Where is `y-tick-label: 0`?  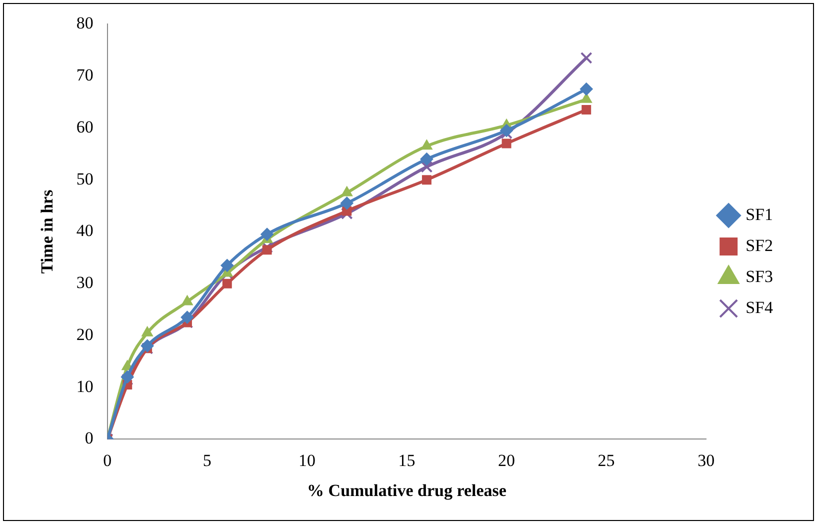
y-tick-label: 0 is located at coordinates (89, 438).